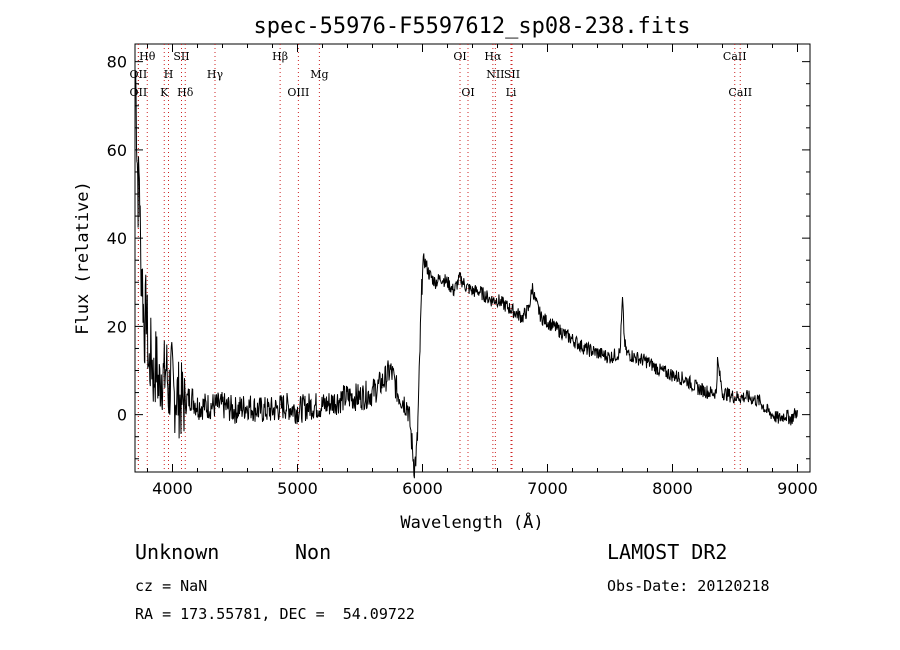 The height and width of the screenshot is (650, 900). What do you see at coordinates (169, 74) in the screenshot?
I see `line-marker-label: H` at bounding box center [169, 74].